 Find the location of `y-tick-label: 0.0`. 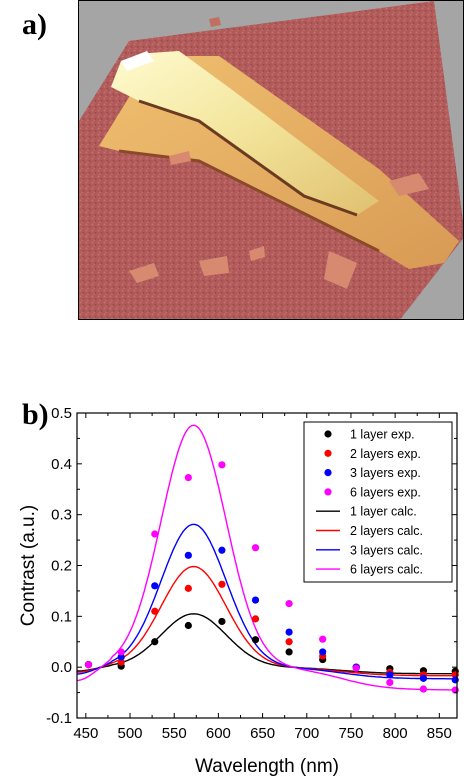

y-tick-label: 0.0 is located at coordinates (61, 667).